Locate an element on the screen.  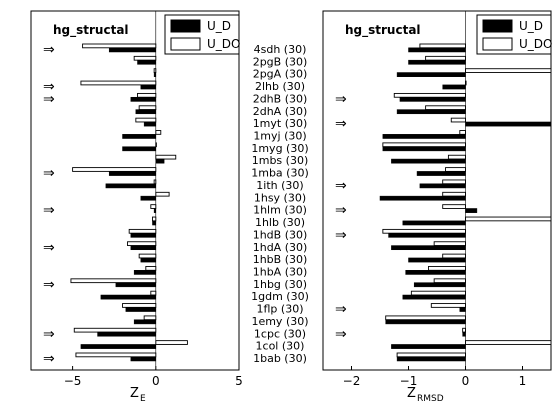
x-tick-label: −1 is located at coordinates (409, 381).